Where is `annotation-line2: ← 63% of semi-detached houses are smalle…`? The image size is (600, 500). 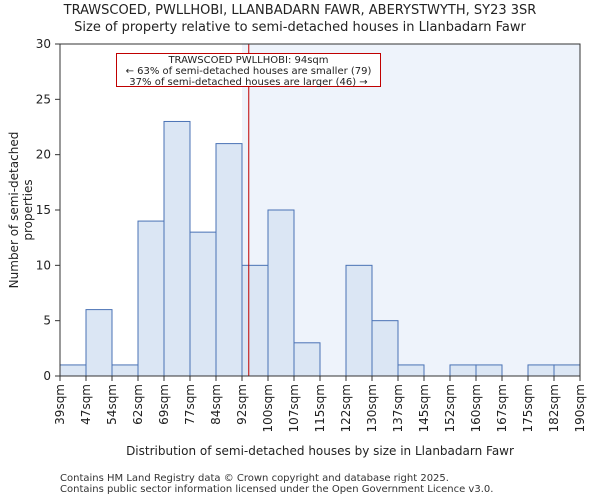 annotation-line2: ← 63% of semi-detached houses are smalle… is located at coordinates (248, 71).